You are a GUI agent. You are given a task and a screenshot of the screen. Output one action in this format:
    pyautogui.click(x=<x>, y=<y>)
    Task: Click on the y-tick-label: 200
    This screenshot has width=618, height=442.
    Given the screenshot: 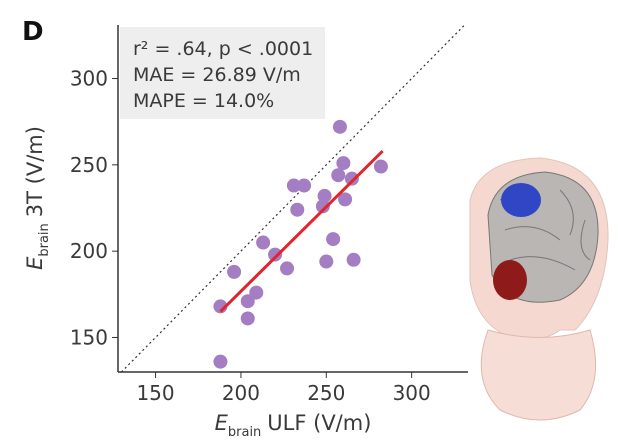 What is the action you would take?
    pyautogui.click(x=89, y=251)
    